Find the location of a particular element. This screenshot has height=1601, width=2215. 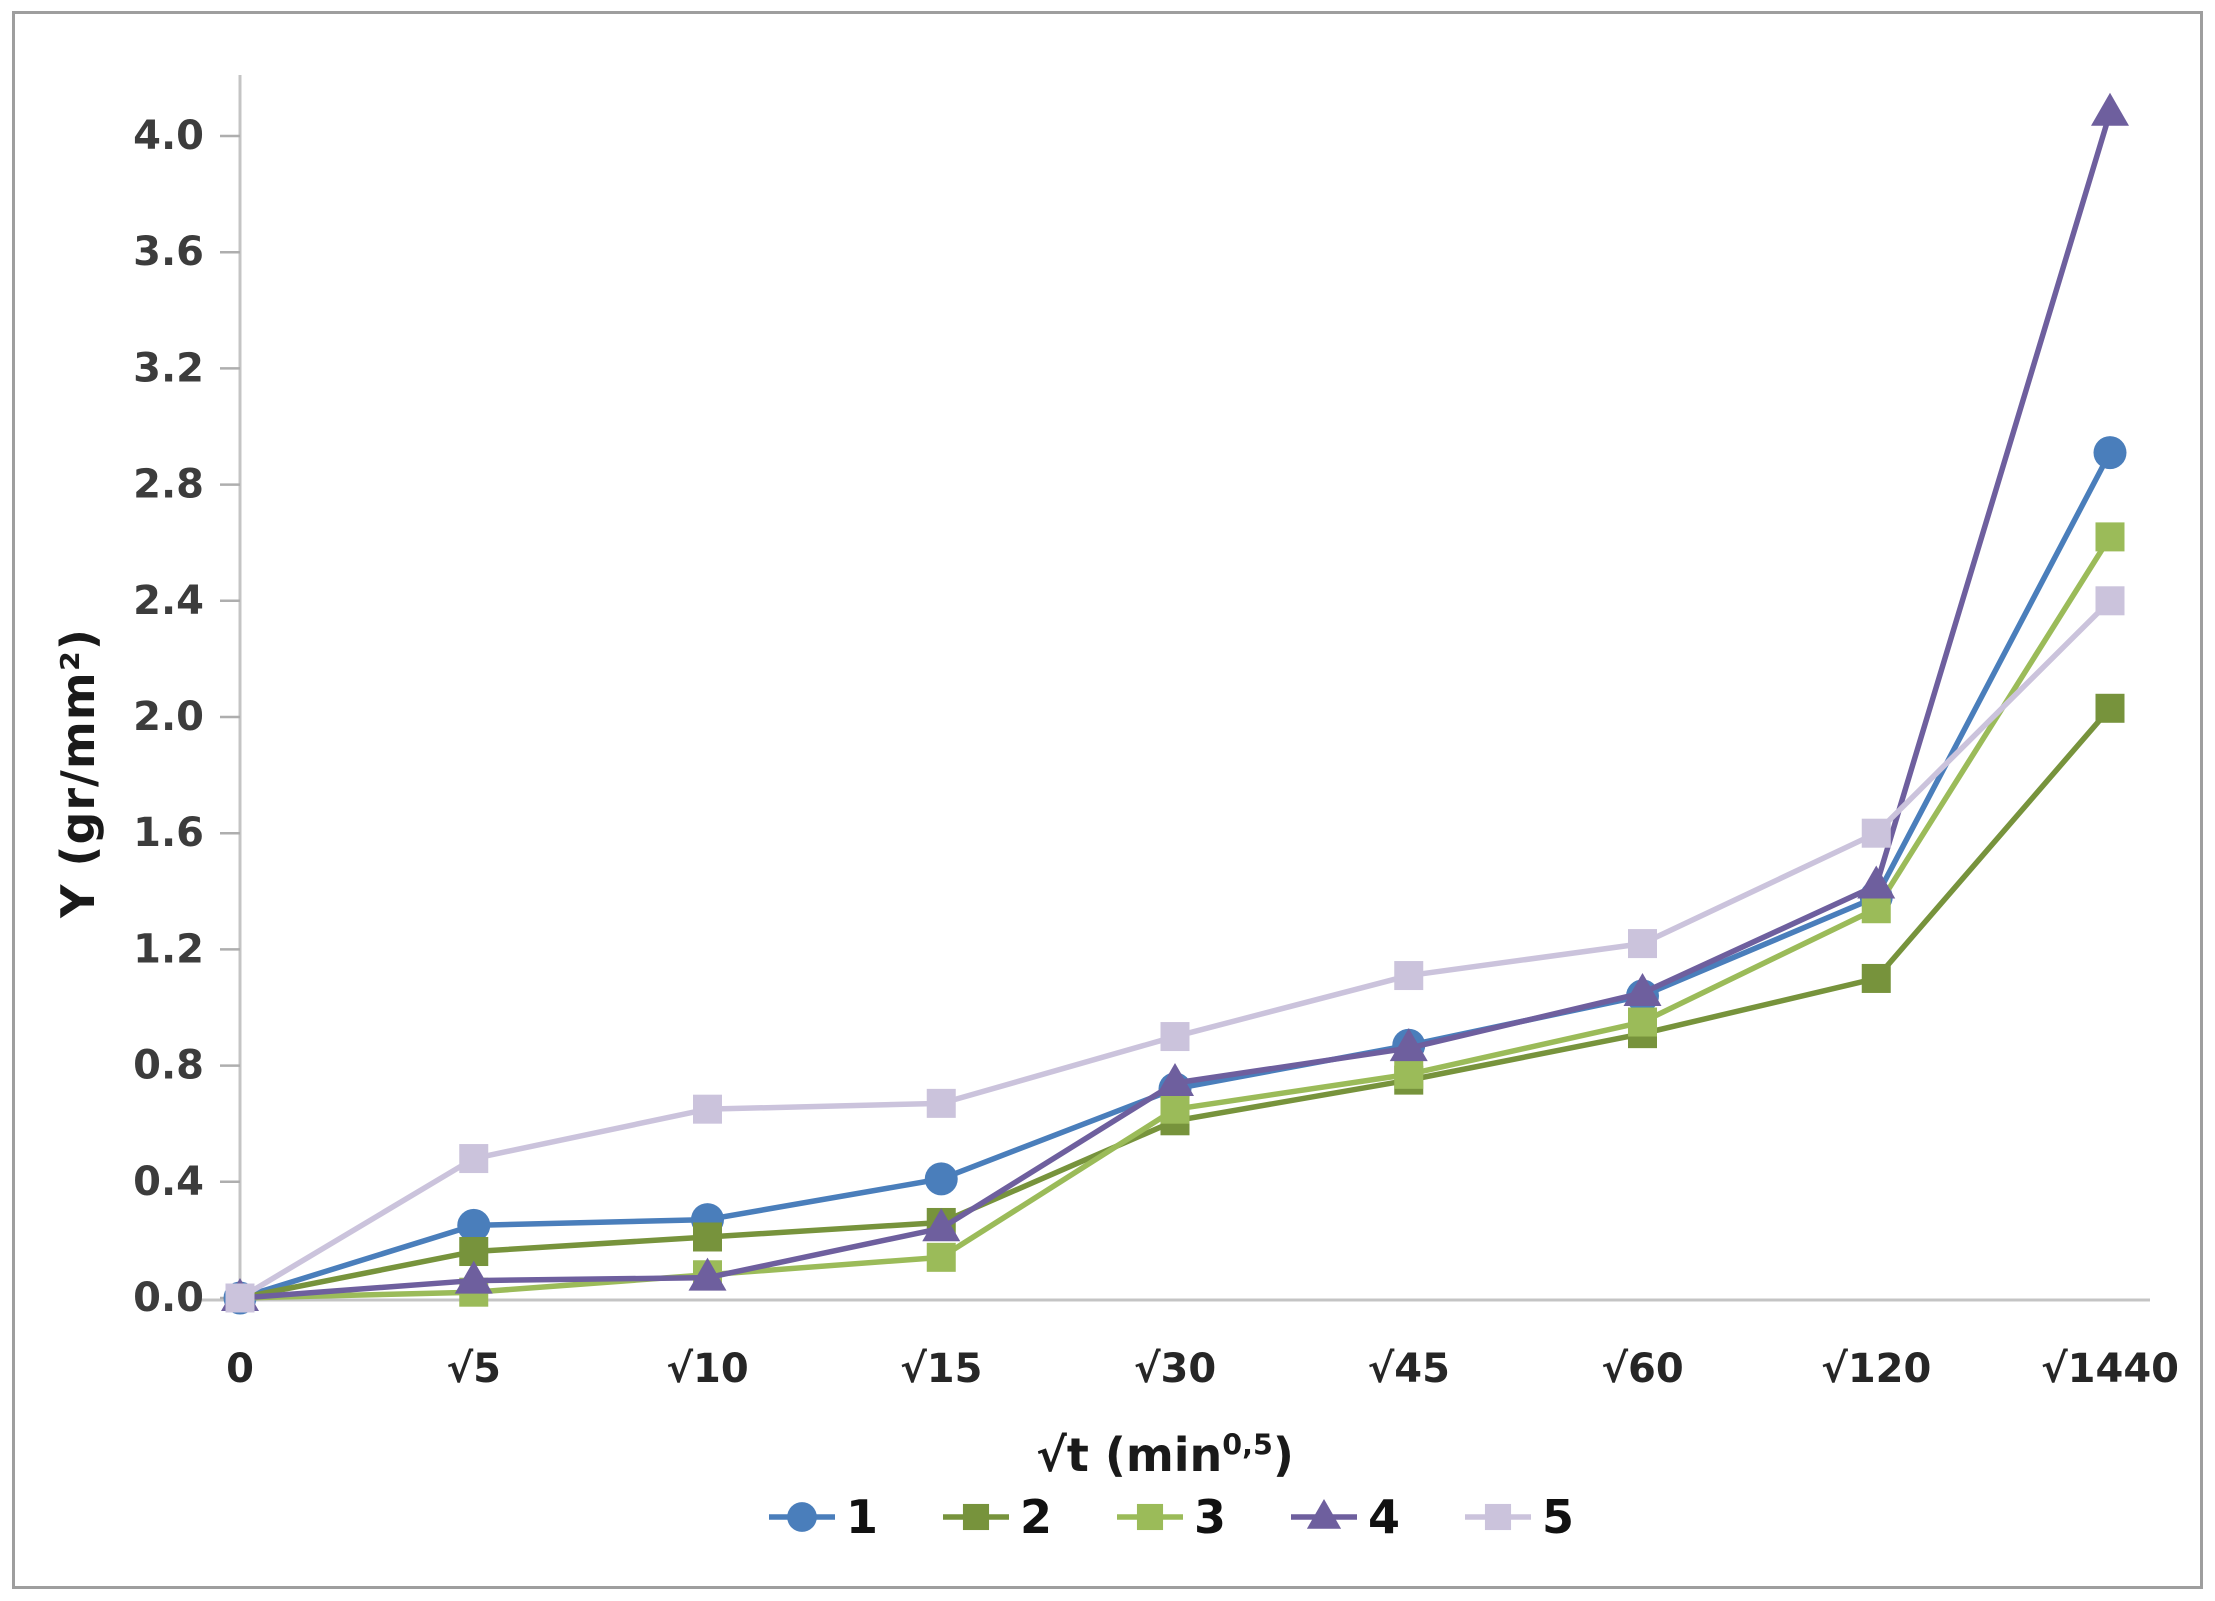

legend-item-4: 4 is located at coordinates (1344, 1517).